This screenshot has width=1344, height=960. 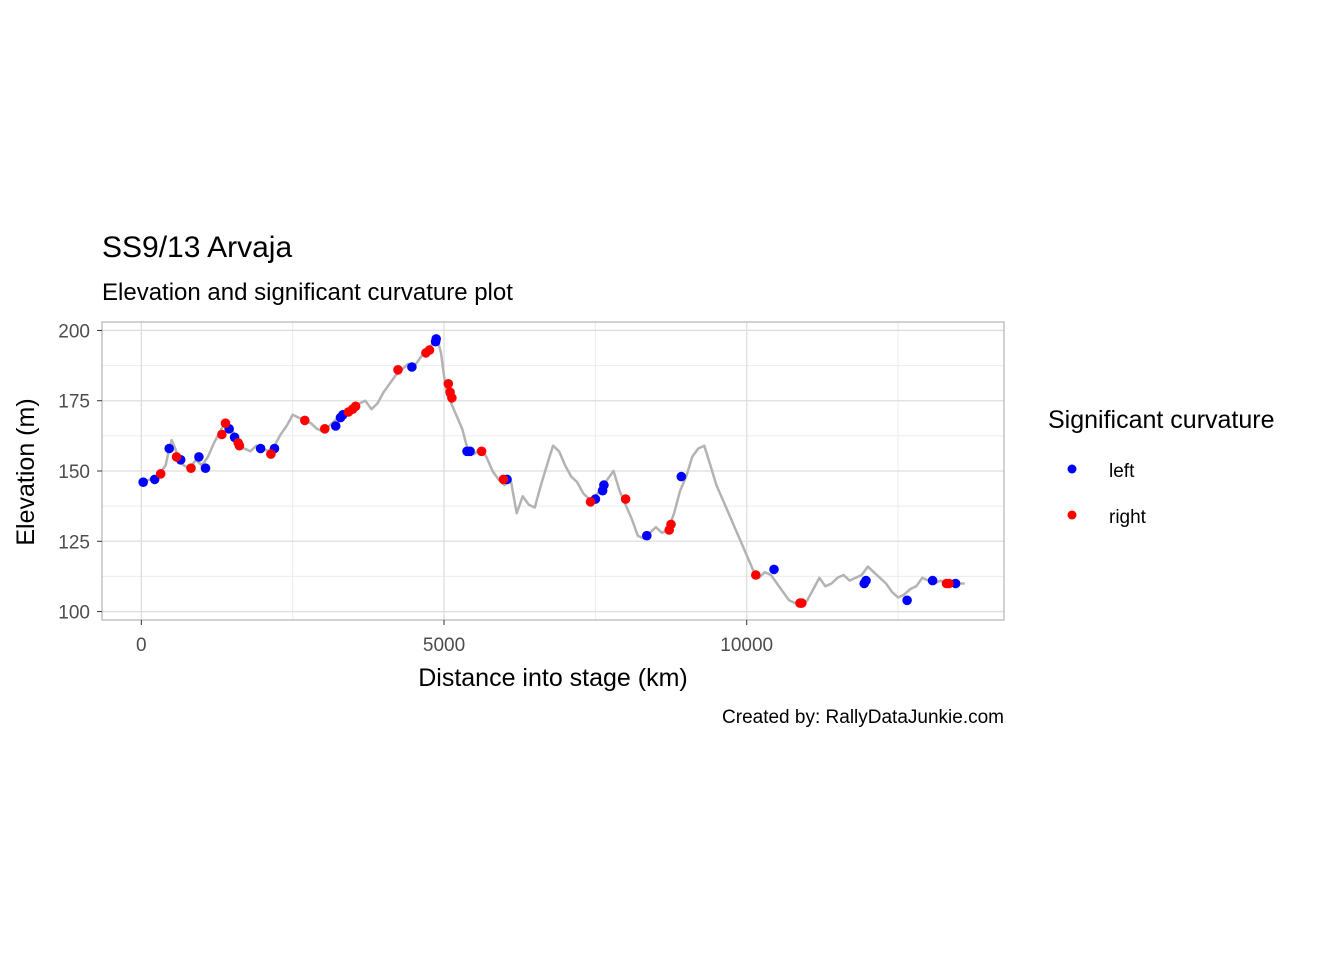 What do you see at coordinates (863, 717) in the screenshot?
I see `chart-caption: Created by: RallyDataJunkie.com` at bounding box center [863, 717].